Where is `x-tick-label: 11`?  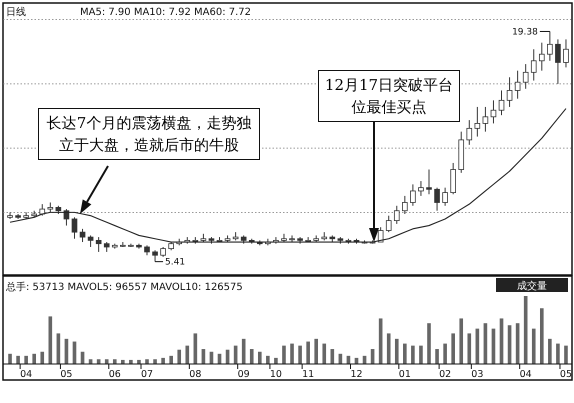 x-tick-label: 11 is located at coordinates (308, 374).